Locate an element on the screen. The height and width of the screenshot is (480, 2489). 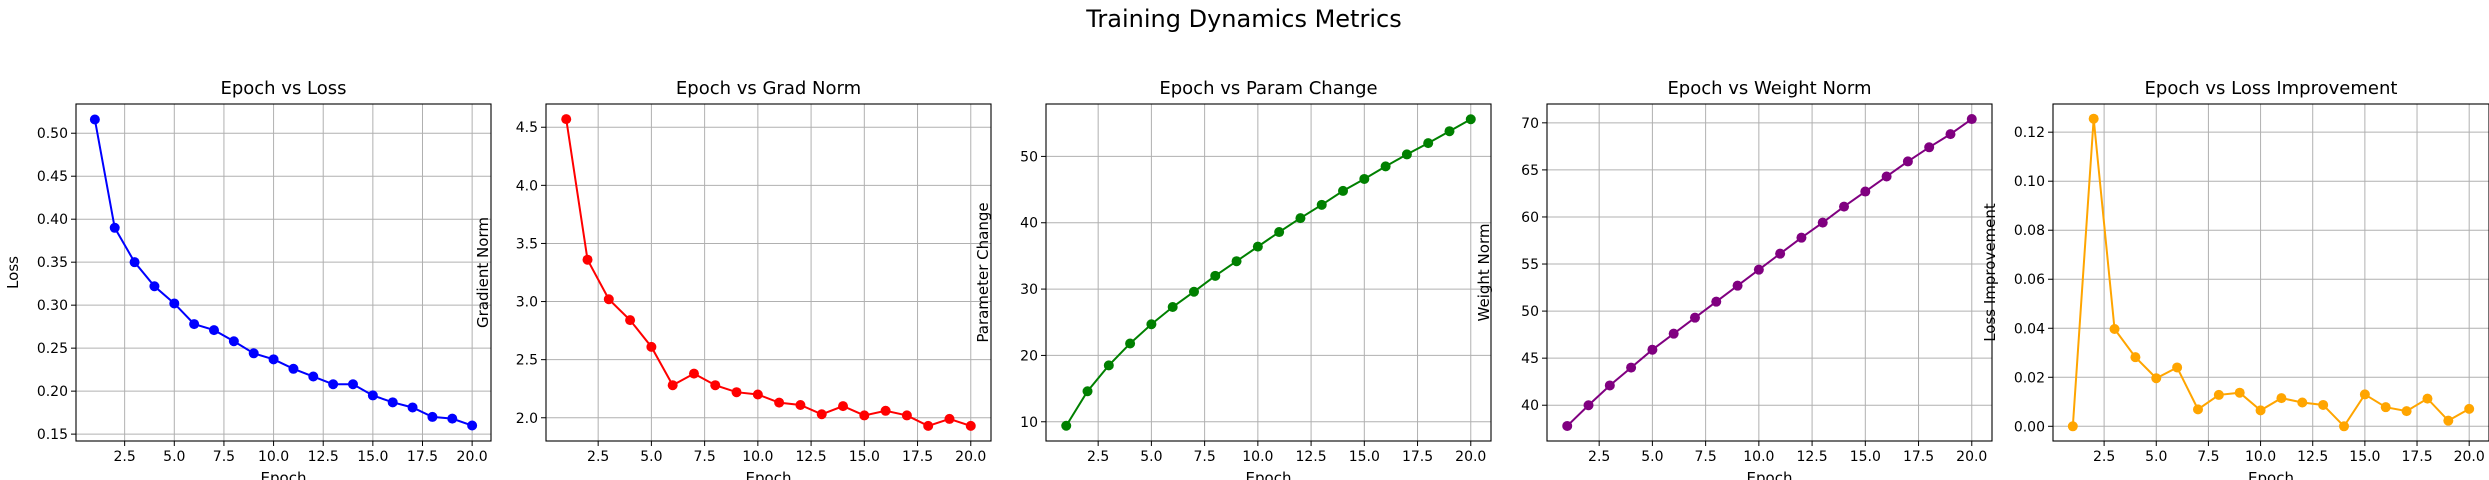
y-tick-label: 4.0 is located at coordinates (527, 186).